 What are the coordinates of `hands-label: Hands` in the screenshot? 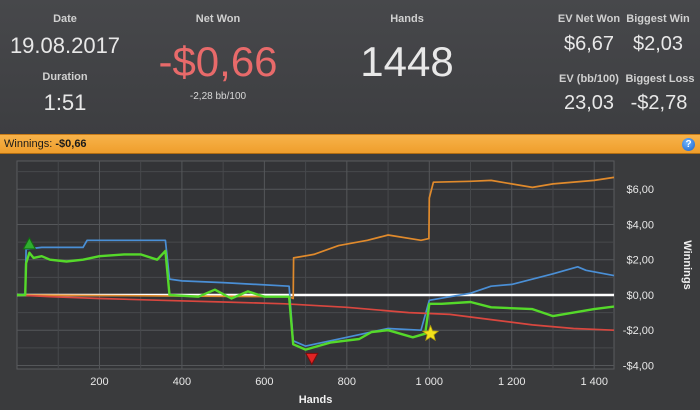 It's located at (407, 19).